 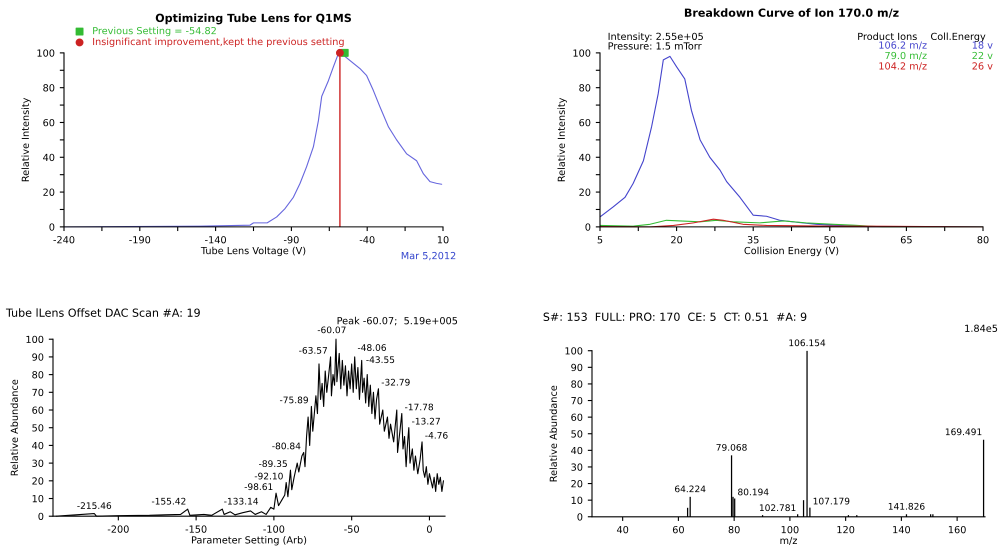 What do you see at coordinates (268, 476) in the screenshot?
I see `annotation: -92.10` at bounding box center [268, 476].